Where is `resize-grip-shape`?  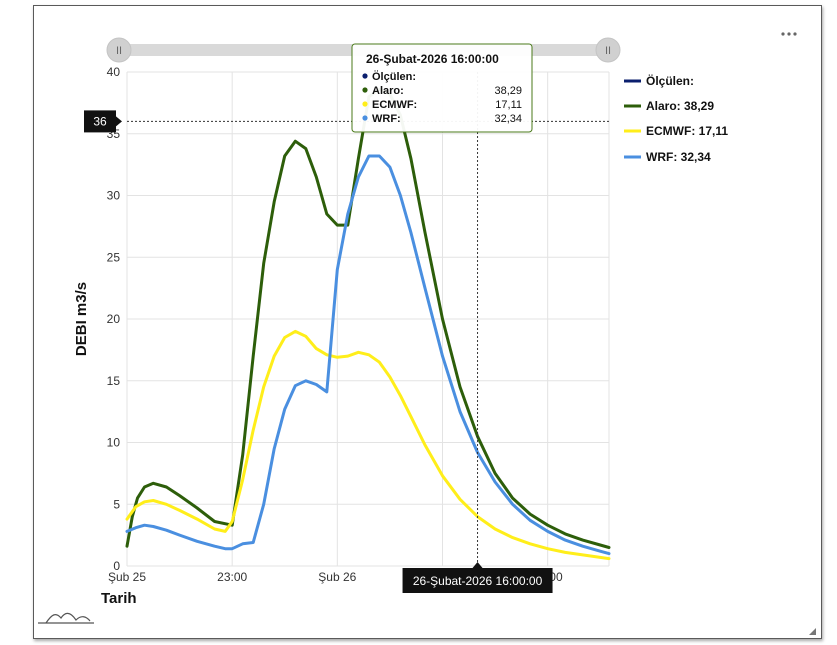
resize-grip-shape is located at coordinates (812, 631).